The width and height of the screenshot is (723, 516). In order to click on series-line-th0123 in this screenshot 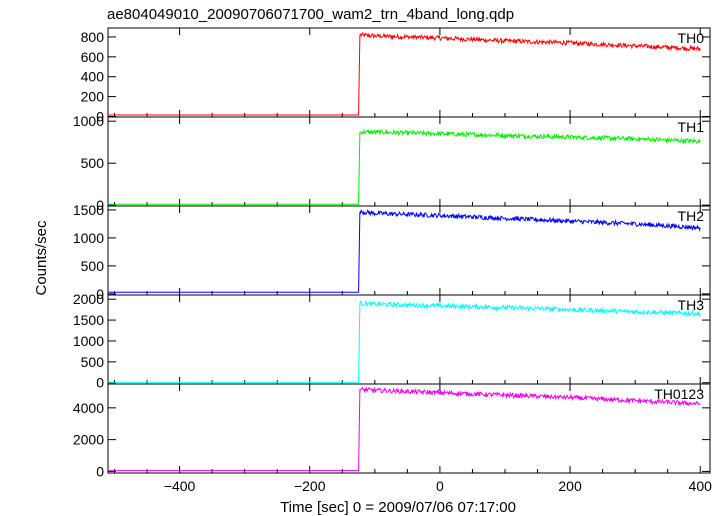, I will do `click(404, 429)`.